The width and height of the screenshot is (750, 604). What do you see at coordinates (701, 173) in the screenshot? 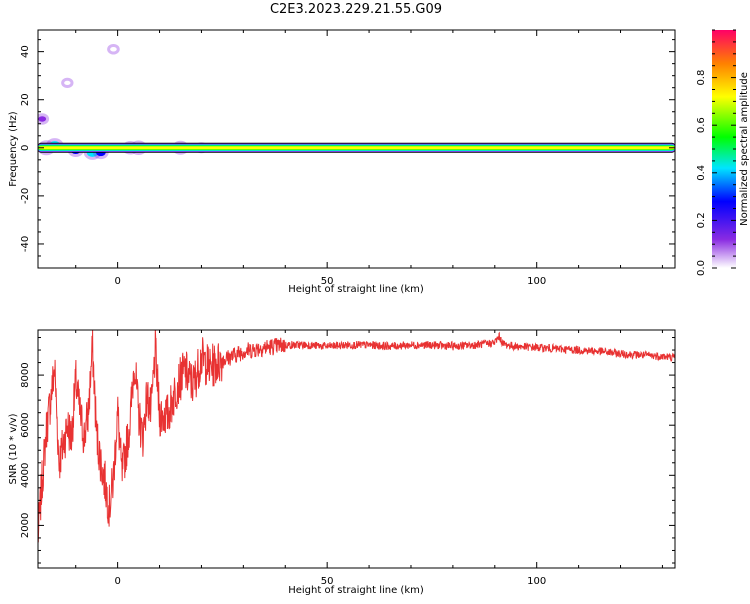
I see `colorbar-tick-label: 0.4` at bounding box center [701, 173].